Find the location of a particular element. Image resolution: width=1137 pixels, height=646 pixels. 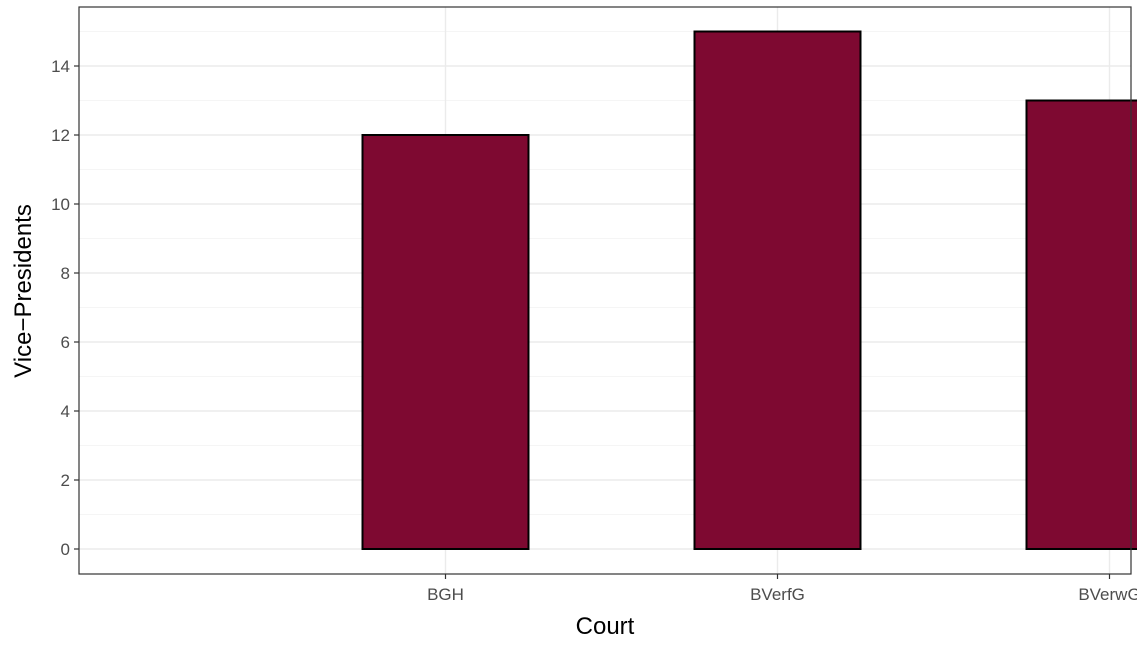

y-axis-ticks: 0 2 4 6 8 10 12 14 is located at coordinates (65, 308).